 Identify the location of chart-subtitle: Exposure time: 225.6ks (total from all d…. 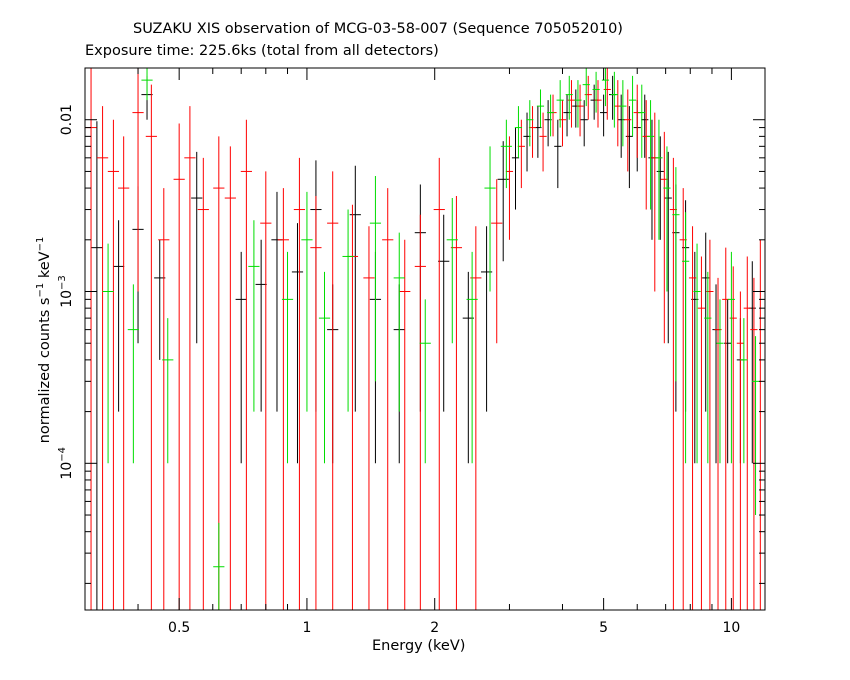
(262, 51).